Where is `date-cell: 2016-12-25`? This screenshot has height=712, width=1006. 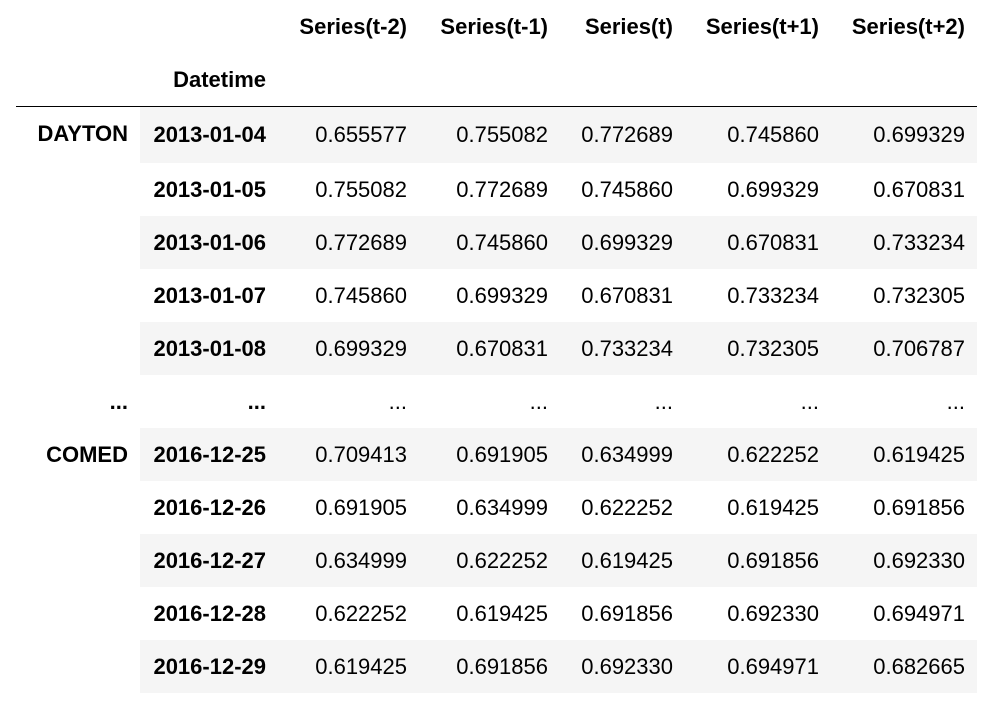 date-cell: 2016-12-25 is located at coordinates (209, 454).